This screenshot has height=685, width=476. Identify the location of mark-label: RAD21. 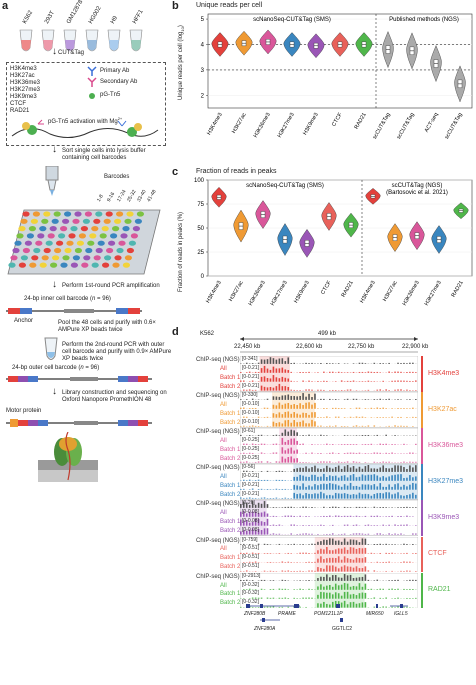
(439, 590).